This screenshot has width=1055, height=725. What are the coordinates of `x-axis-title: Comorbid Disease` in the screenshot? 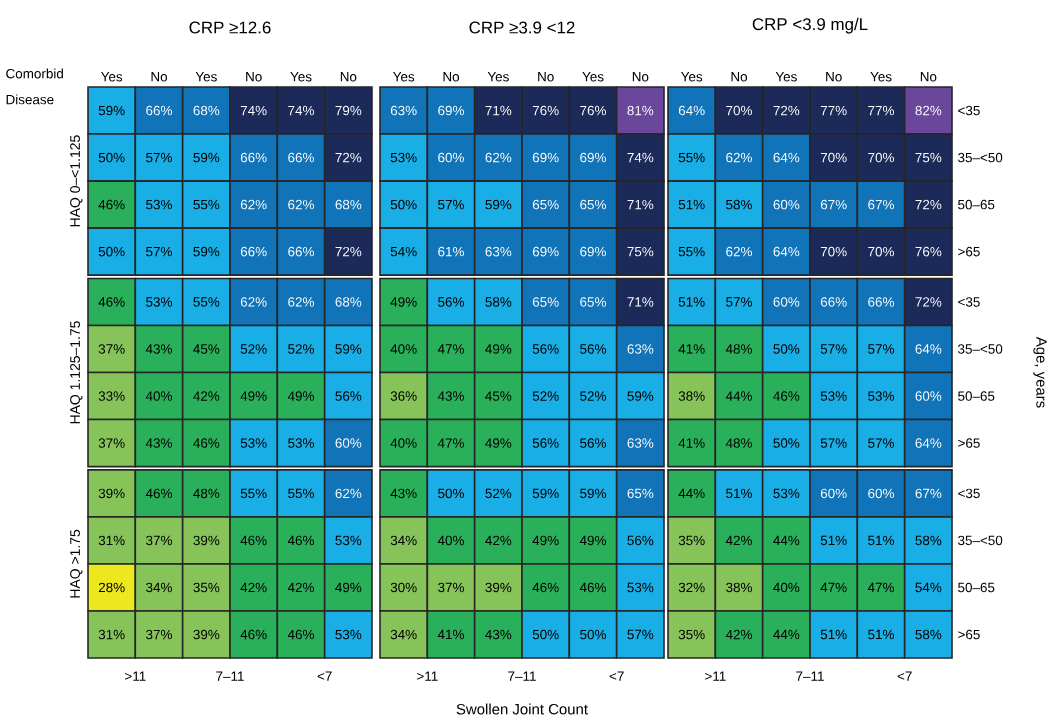 It's located at (34, 86).